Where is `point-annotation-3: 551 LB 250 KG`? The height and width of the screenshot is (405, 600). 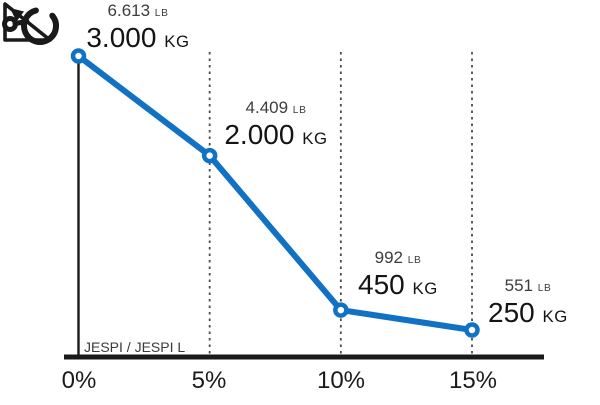 point-annotation-3: 551 LB 250 KG is located at coordinates (528, 302).